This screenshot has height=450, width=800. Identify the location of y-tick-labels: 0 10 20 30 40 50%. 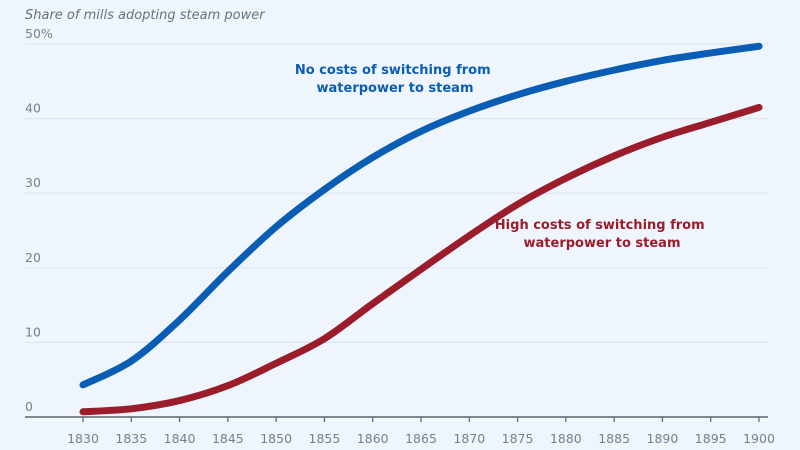
(39, 220).